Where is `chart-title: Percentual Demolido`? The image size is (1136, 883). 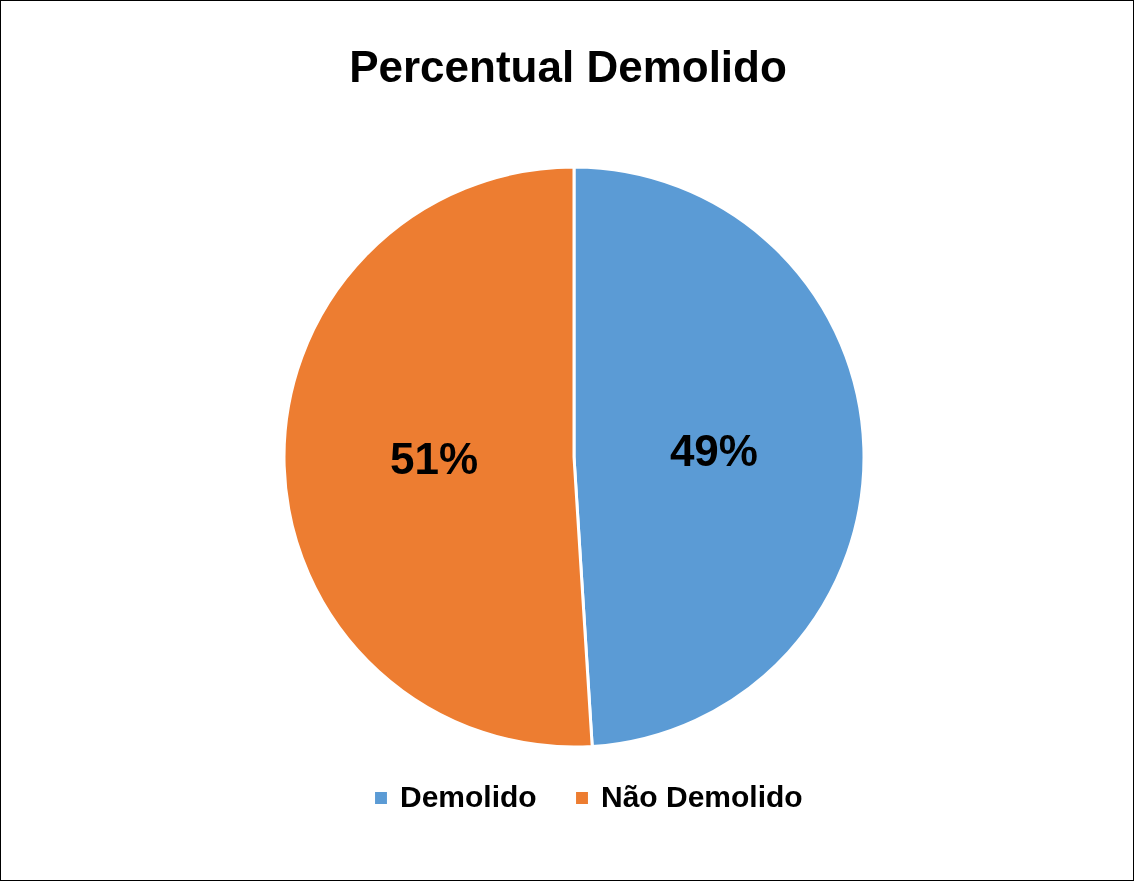 chart-title: Percentual Demolido is located at coordinates (568, 66).